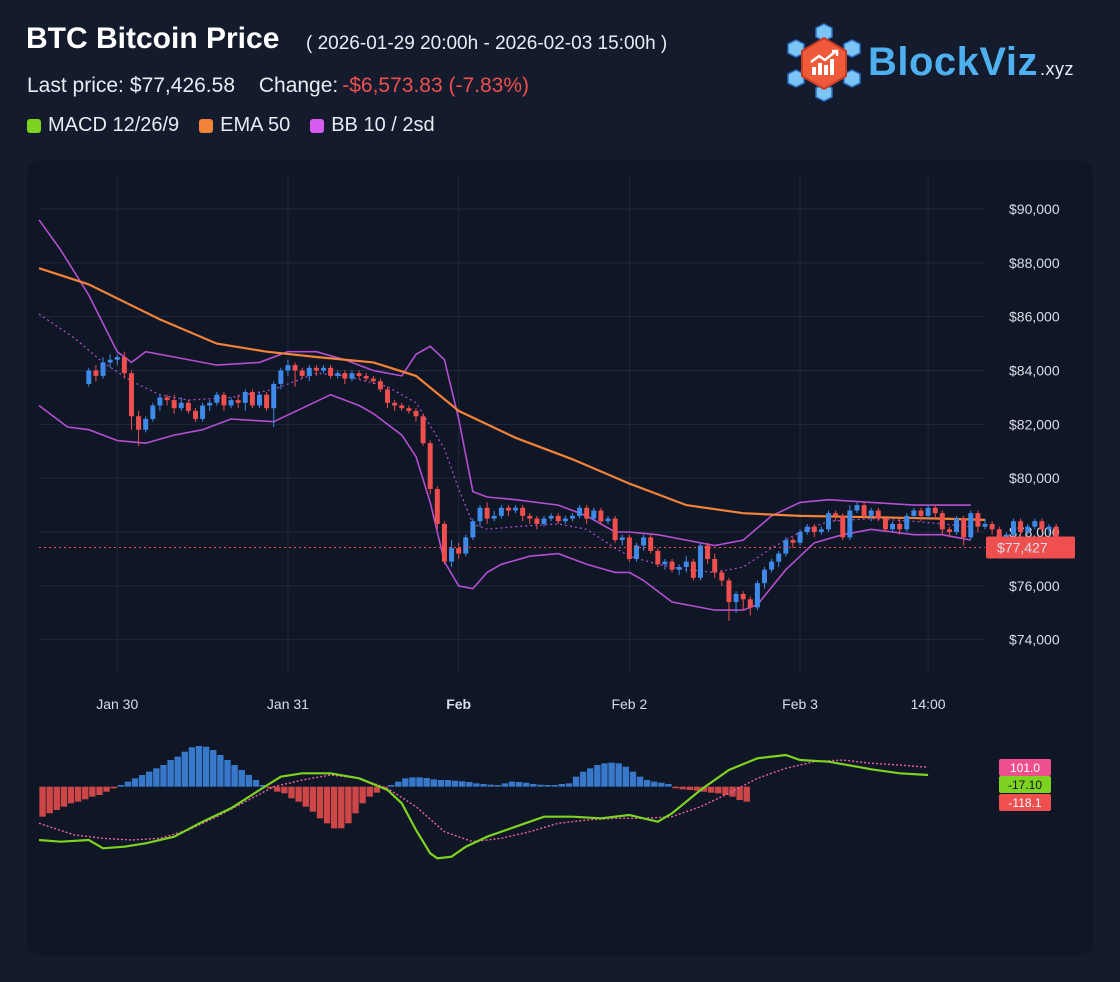 Image resolution: width=1120 pixels, height=982 pixels. I want to click on last-price-value: $77,426.58, so click(182, 85).